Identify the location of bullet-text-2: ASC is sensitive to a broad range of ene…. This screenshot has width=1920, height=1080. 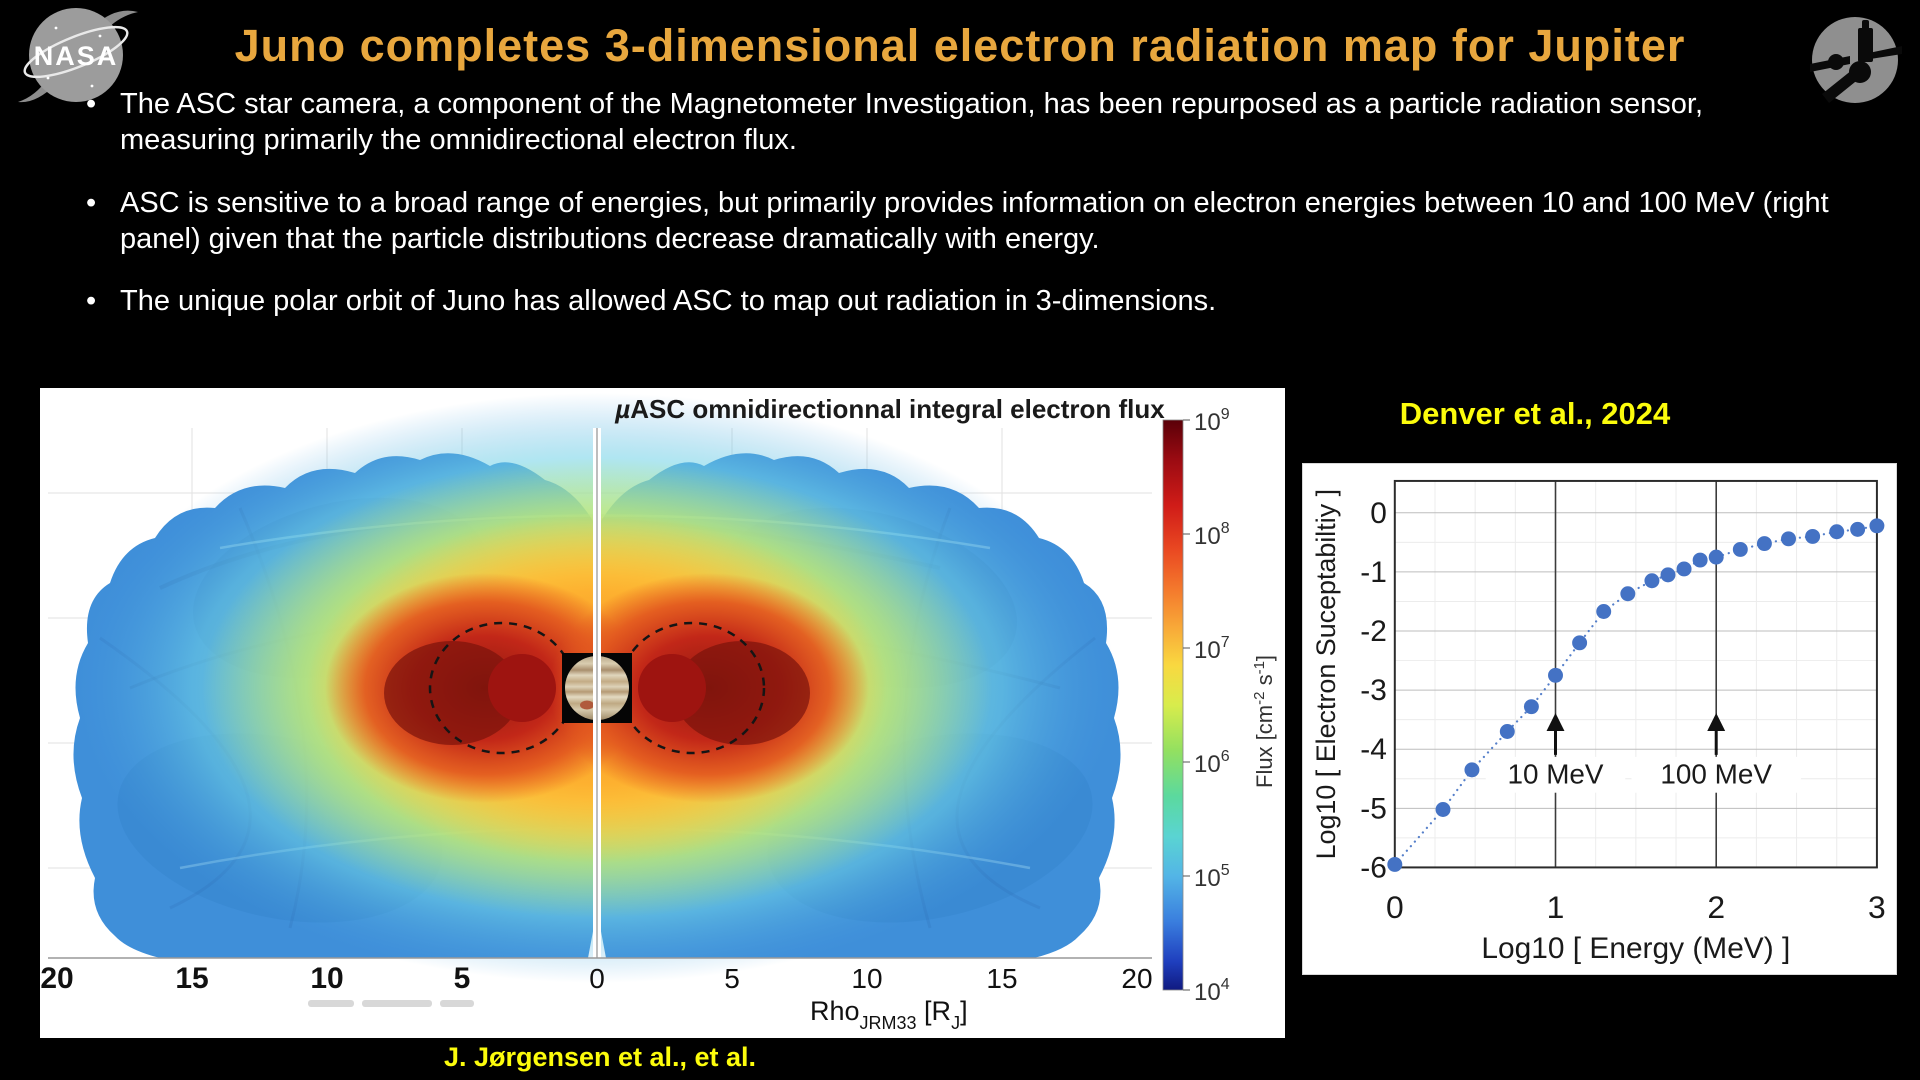
(974, 220).